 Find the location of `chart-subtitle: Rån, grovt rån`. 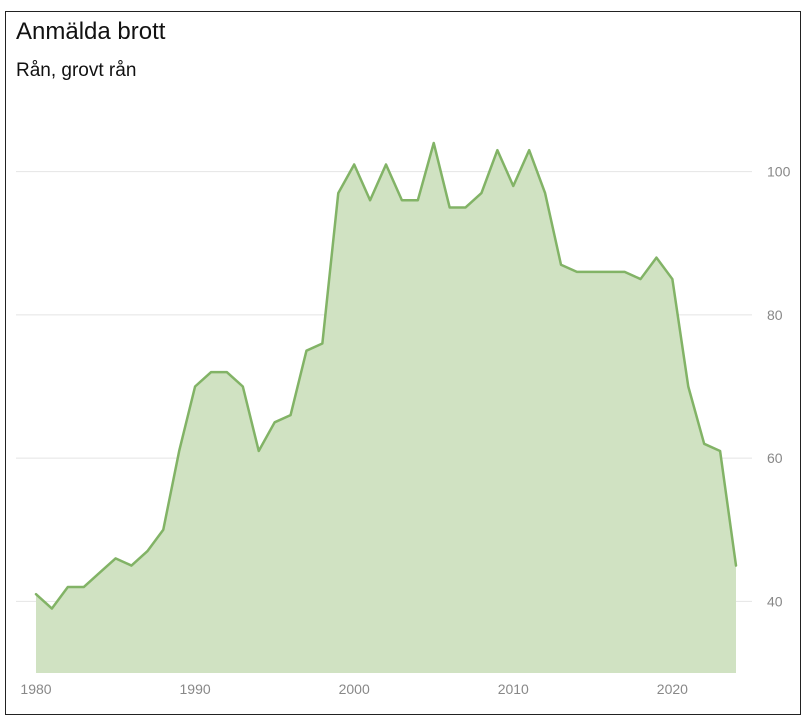

chart-subtitle: Rån, grovt rån is located at coordinates (76, 70).